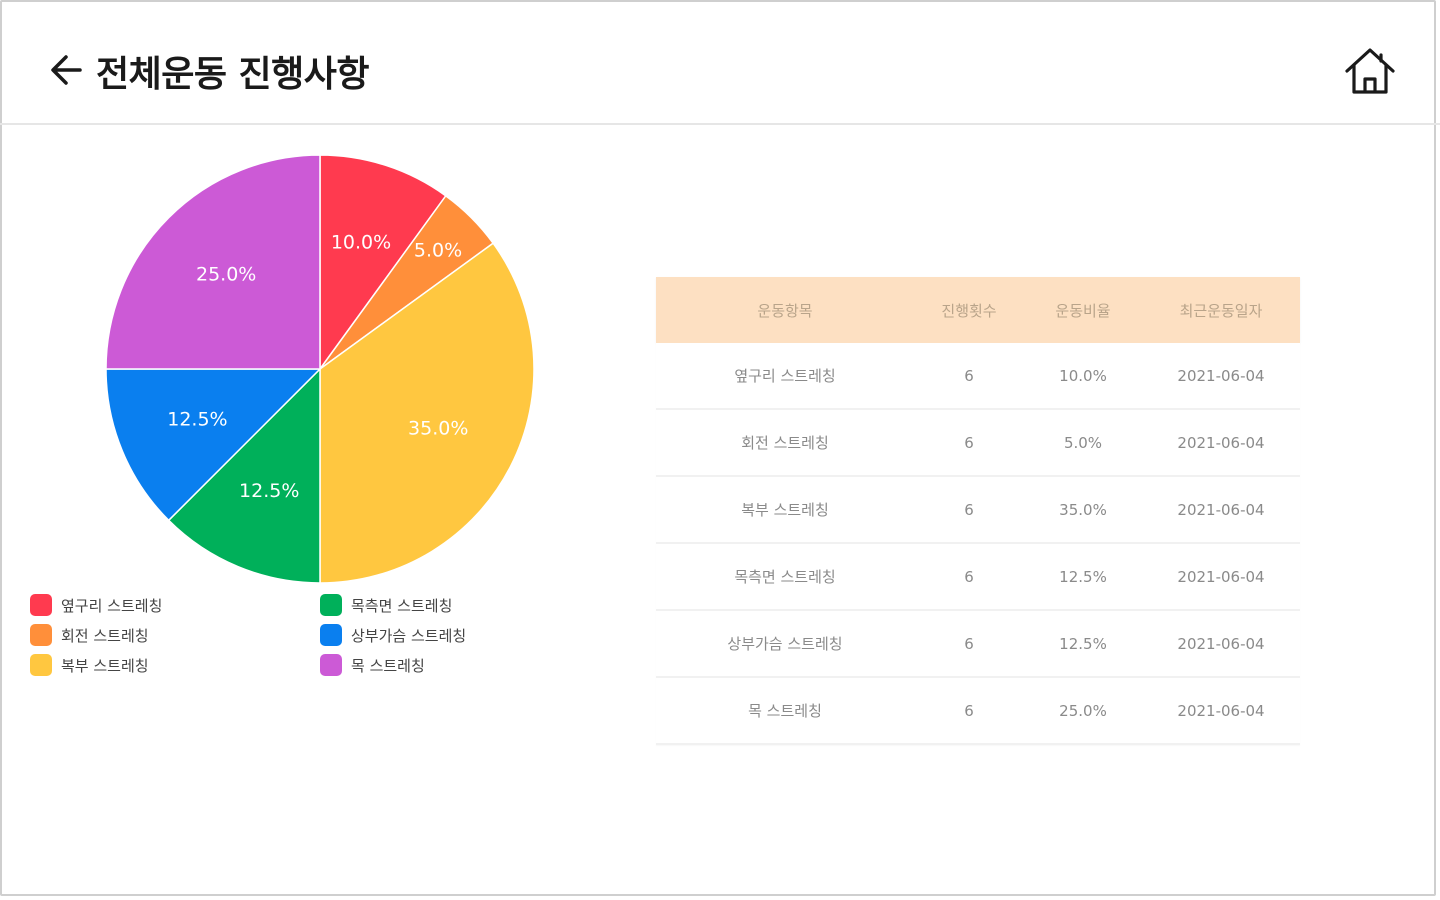  Describe the element at coordinates (105, 635) in the screenshot. I see `legend-label: 회전 스트레칭` at that location.